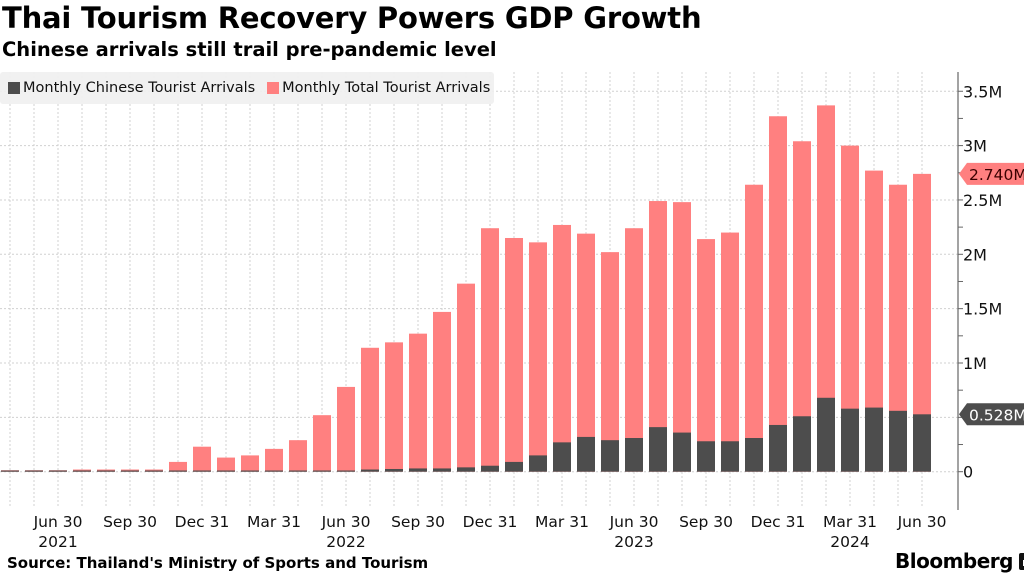 This screenshot has height=576, width=1024. What do you see at coordinates (996, 175) in the screenshot?
I see `total-last-value-label: 2.740M` at bounding box center [996, 175].